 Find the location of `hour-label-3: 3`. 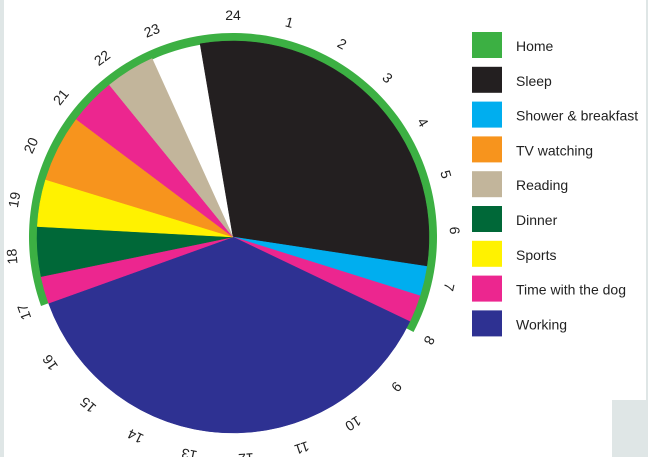

hour-label-3: 3 is located at coordinates (387, 77).